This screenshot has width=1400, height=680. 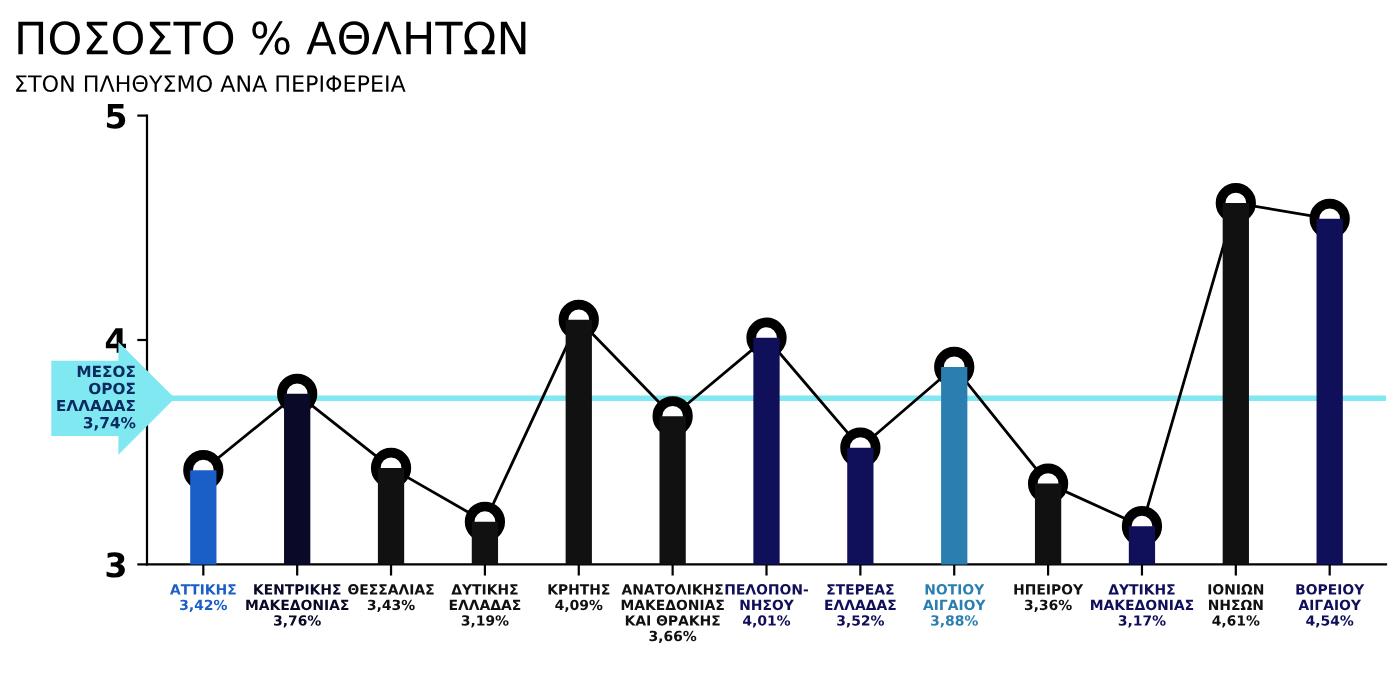 What do you see at coordinates (272, 38) in the screenshot?
I see `chart-title: ΠΟΣΟΣΤΟ % ΑΘΛΗΤΩΝ` at bounding box center [272, 38].